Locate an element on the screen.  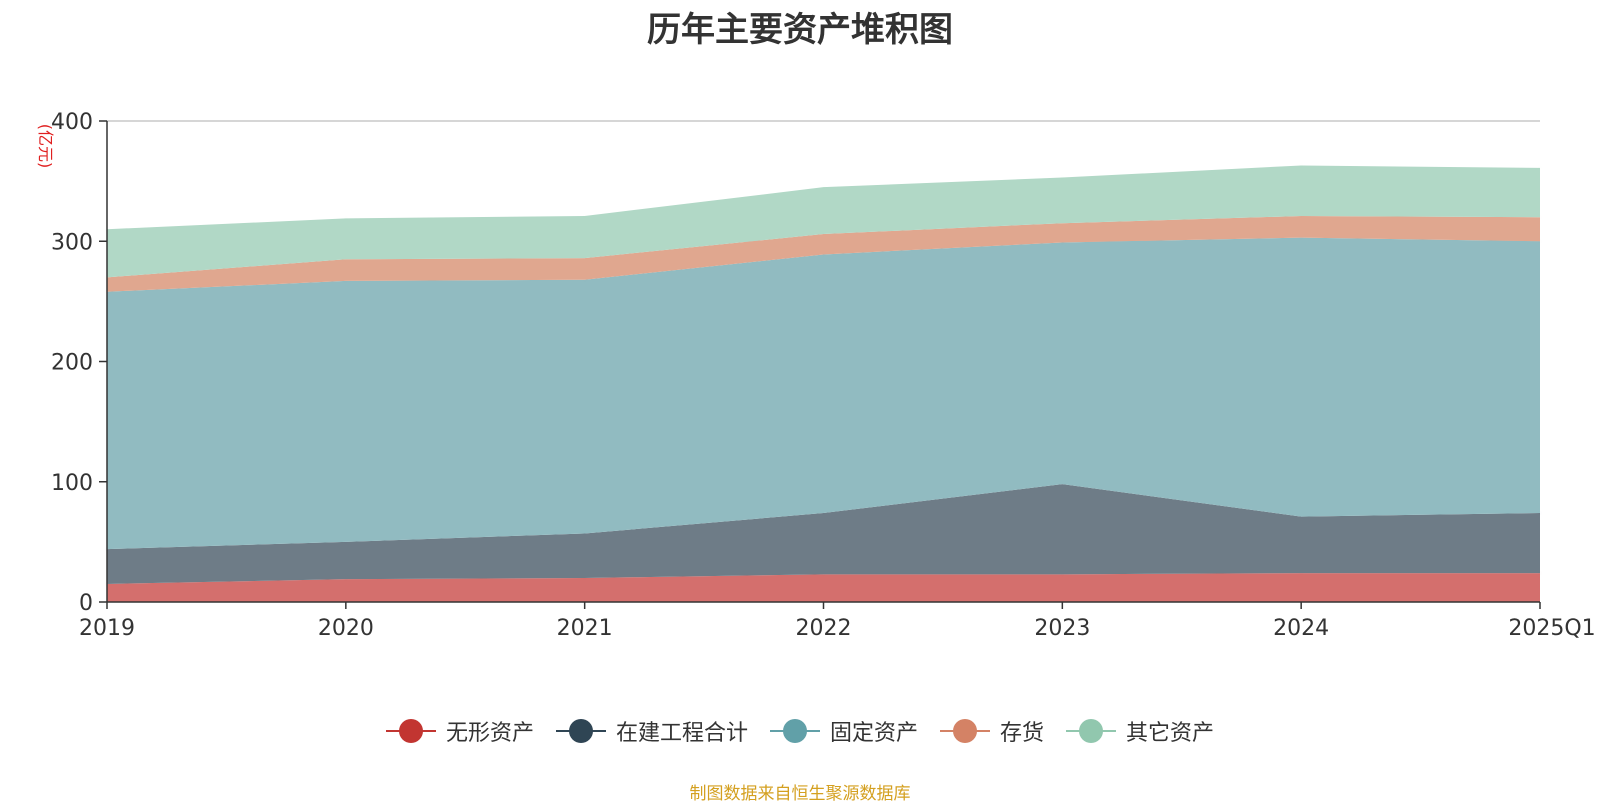
y-tick-label: 400 is located at coordinates (72, 122).